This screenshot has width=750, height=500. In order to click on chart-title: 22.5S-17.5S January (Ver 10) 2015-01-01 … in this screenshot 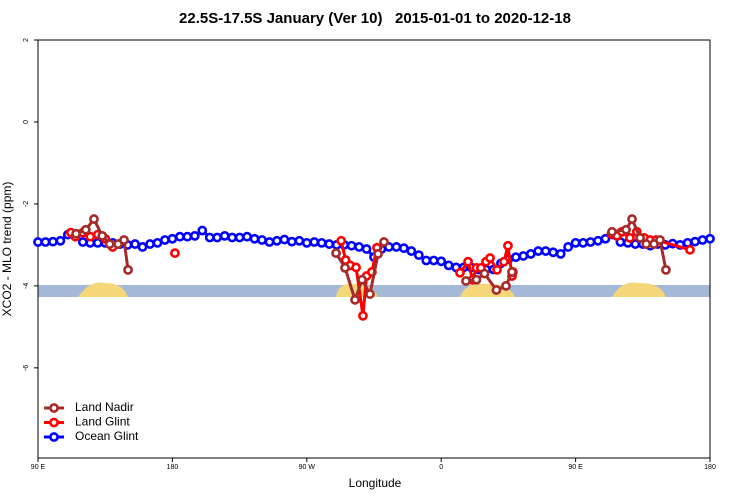, I will do `click(375, 18)`.